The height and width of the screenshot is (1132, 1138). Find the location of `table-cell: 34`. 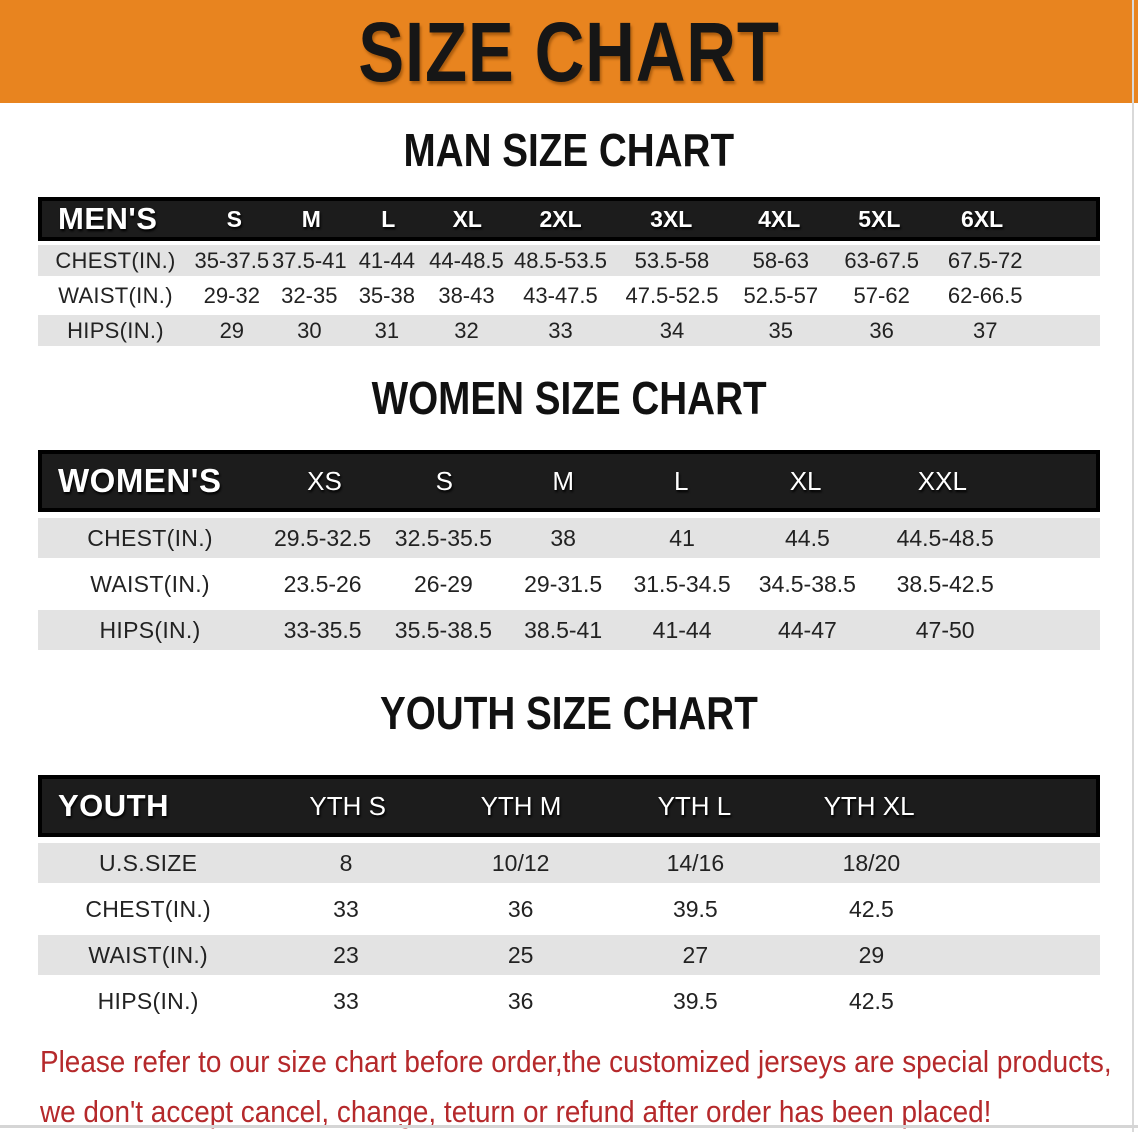

table-cell: 34 is located at coordinates (672, 330).